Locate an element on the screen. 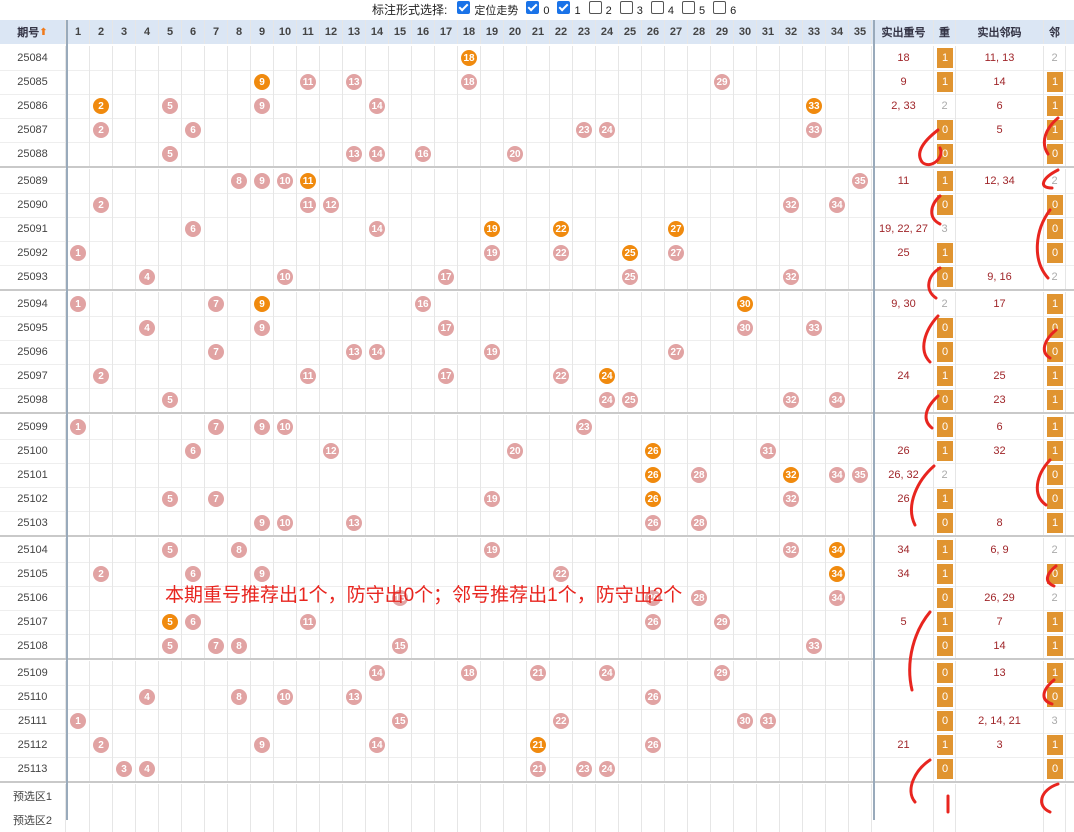 This screenshot has height=832, width=1074. period-header-label: 期号 is located at coordinates (28, 33).